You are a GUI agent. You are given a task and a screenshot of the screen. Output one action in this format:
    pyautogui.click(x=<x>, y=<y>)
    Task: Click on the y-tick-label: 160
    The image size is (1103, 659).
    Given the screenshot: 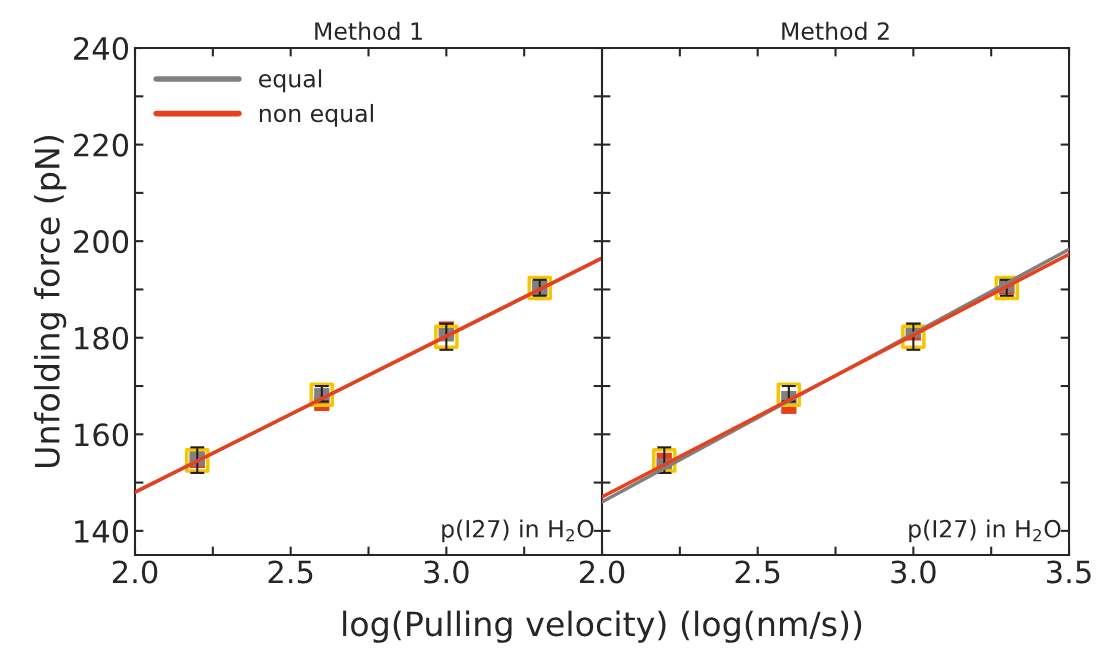 What is the action you would take?
    pyautogui.click(x=102, y=435)
    